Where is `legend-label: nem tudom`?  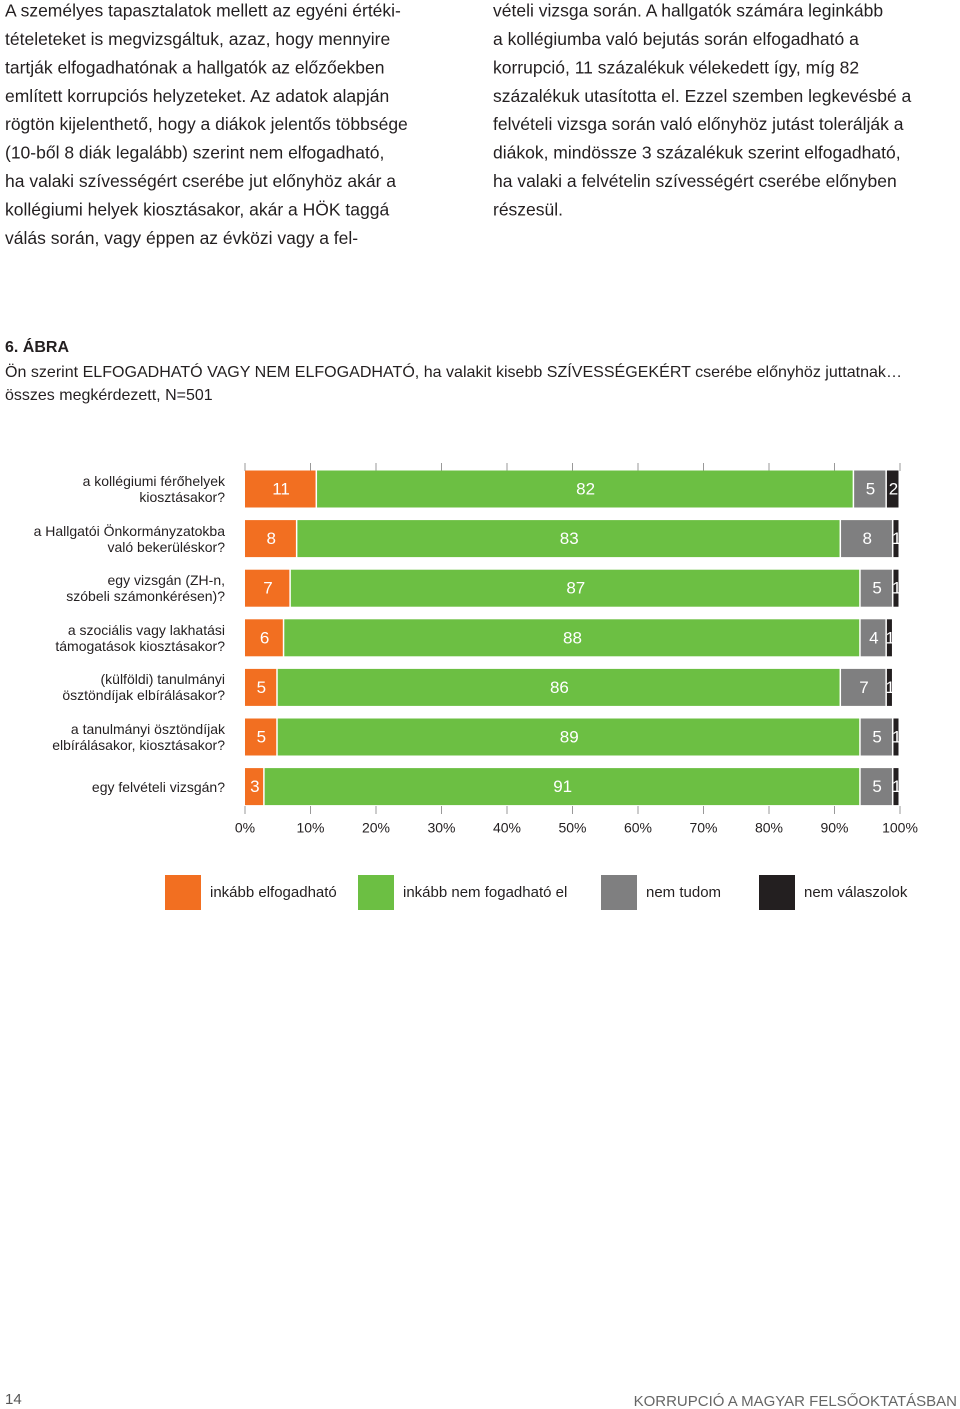
legend-label: nem tudom is located at coordinates (683, 892).